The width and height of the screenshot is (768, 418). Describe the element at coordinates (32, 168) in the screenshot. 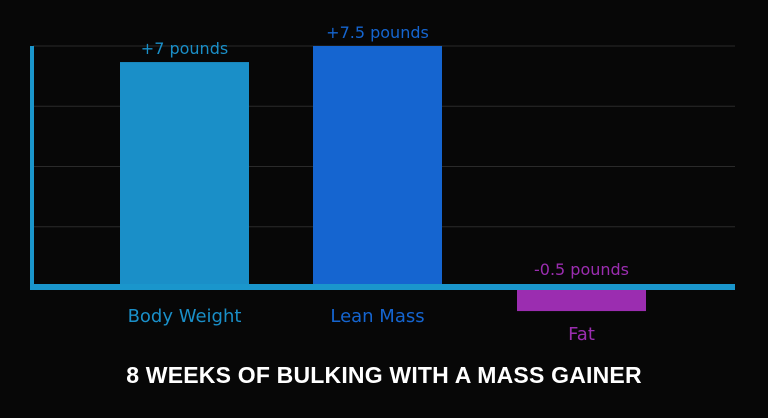

I see `y-axis` at that location.